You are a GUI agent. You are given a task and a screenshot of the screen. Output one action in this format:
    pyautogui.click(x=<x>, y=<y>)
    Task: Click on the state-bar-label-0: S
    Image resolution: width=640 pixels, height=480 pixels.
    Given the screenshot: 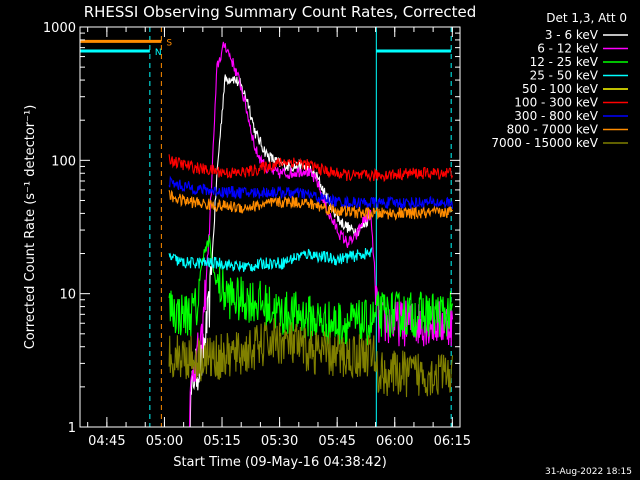 What is the action you would take?
    pyautogui.click(x=169, y=43)
    